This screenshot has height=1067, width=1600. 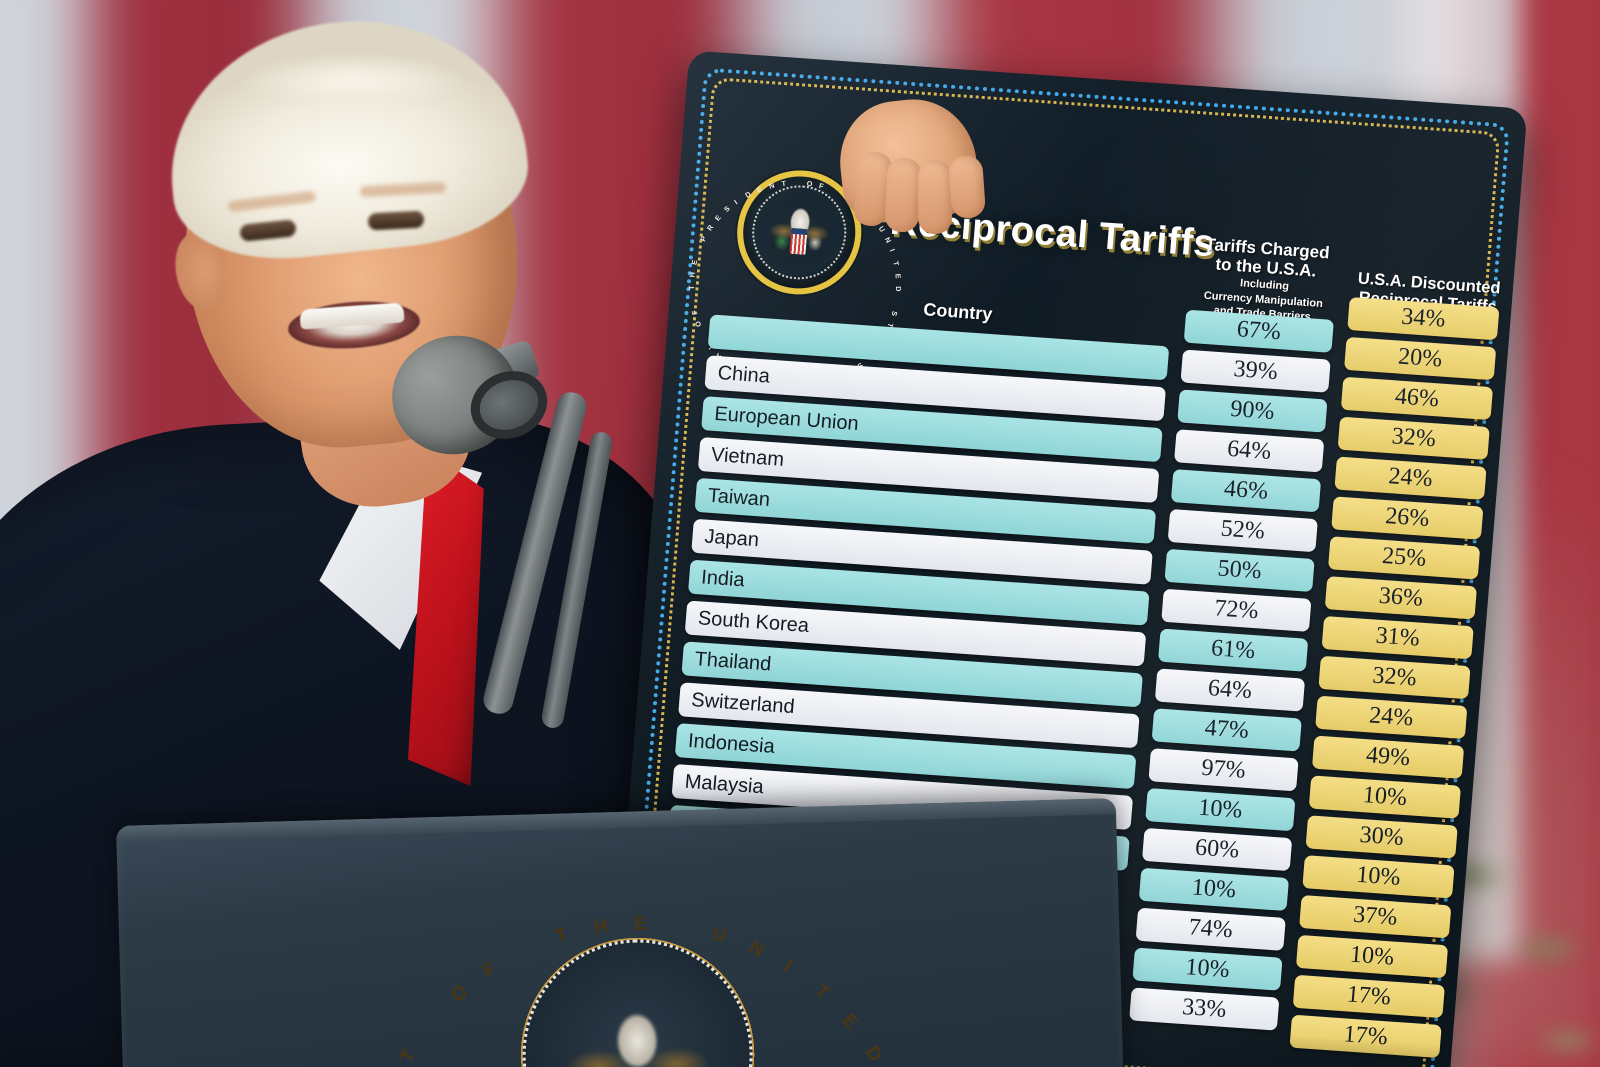 I want to click on tariff-charged-value: 47%, so click(x=1226, y=729).